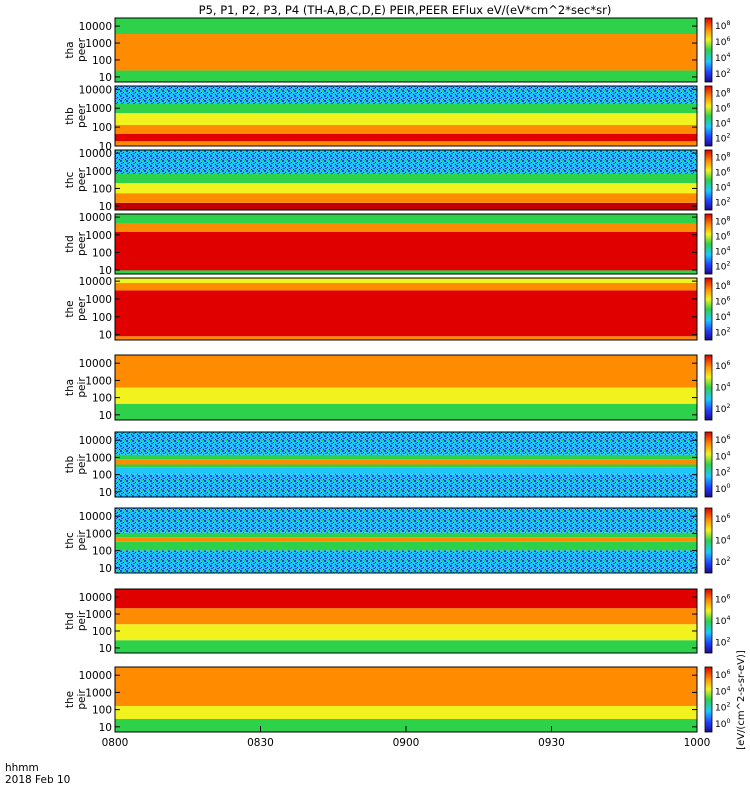  What do you see at coordinates (260, 743) in the screenshot?
I see `x-tick-label: 0830` at bounding box center [260, 743].